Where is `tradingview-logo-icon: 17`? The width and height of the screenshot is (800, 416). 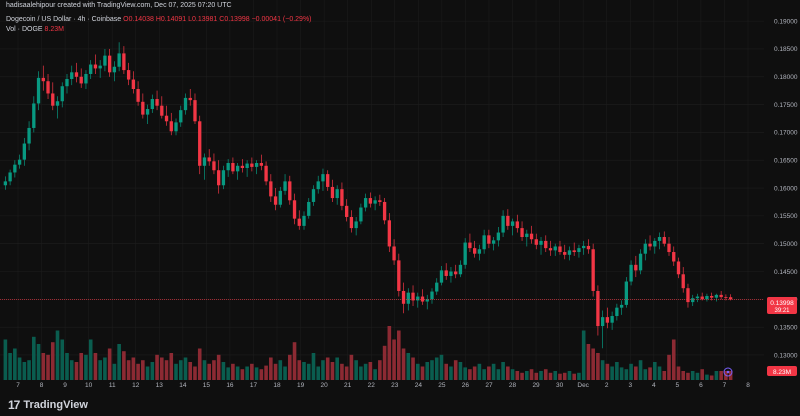 tradingview-logo-icon: 17 is located at coordinates (14, 405).